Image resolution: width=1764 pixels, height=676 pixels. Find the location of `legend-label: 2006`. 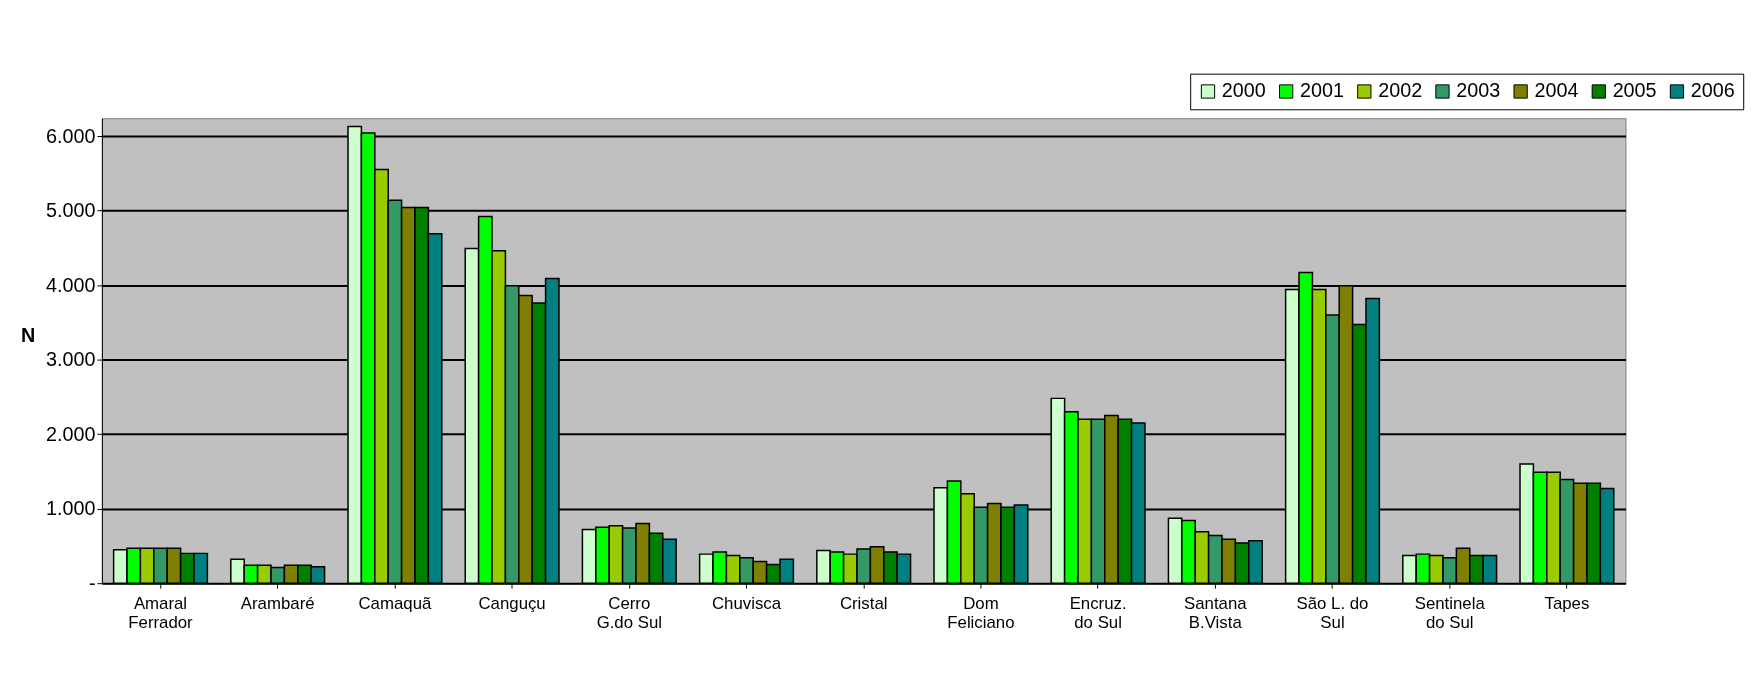

legend-label: 2006 is located at coordinates (1712, 90).